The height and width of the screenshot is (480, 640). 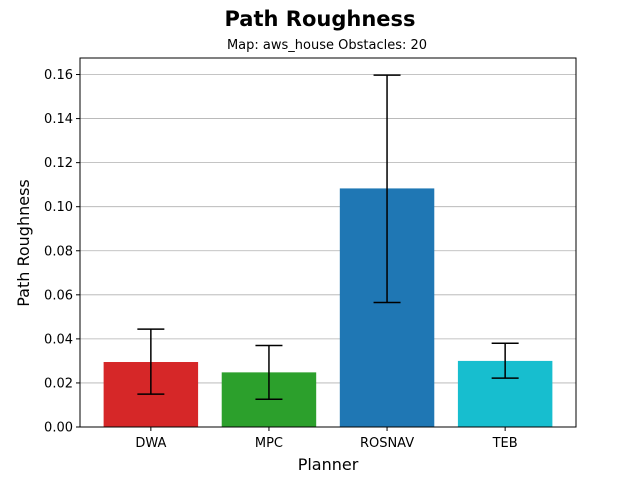 I want to click on y-tick-label: 0.14, so click(x=58, y=119).